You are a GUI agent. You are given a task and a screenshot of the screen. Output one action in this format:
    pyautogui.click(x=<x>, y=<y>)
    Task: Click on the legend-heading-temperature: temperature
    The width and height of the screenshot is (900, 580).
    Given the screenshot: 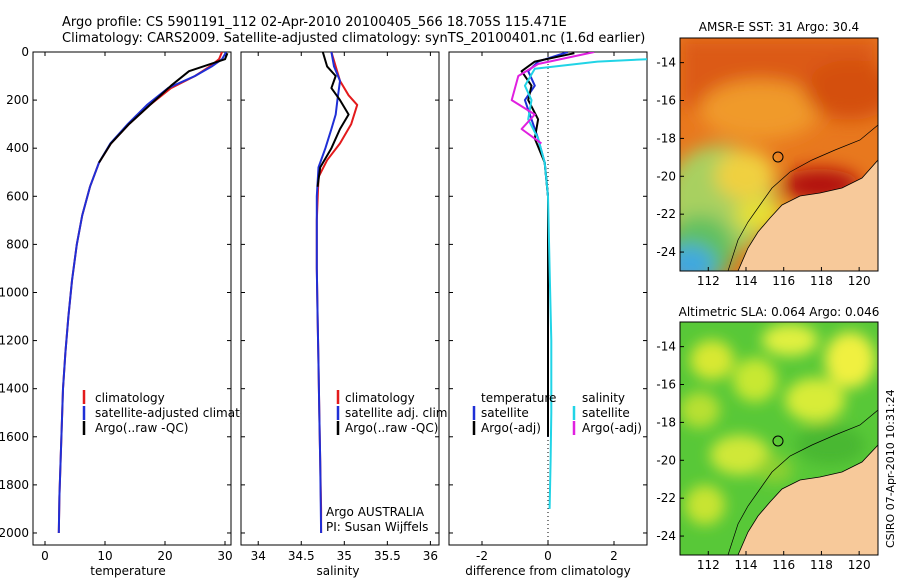 What is the action you would take?
    pyautogui.click(x=518, y=398)
    